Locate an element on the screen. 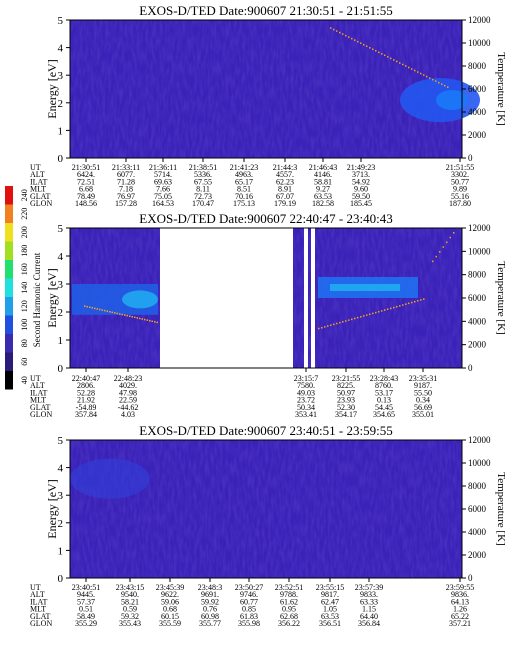  x-tick-value: 9.27 is located at coordinates (323, 189).